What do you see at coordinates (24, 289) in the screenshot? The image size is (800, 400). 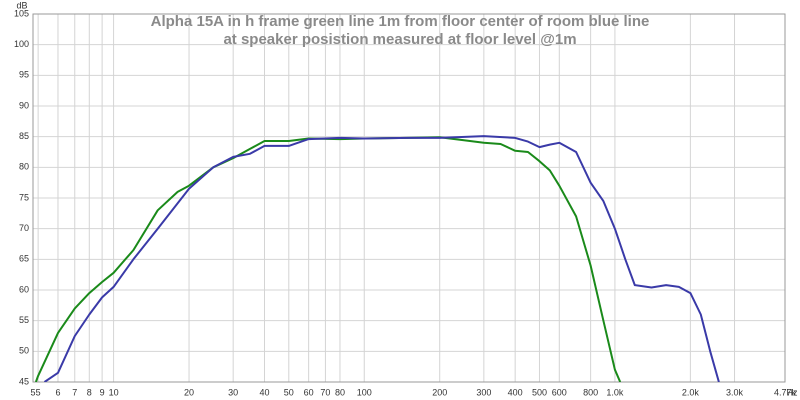 I see `y-tick-label: 60` at bounding box center [24, 289].